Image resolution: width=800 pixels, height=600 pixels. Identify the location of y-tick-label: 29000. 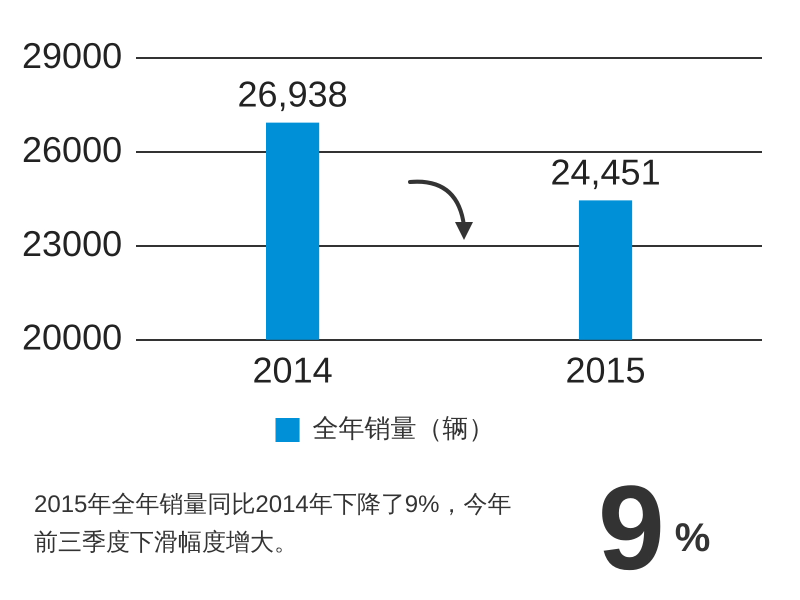
(72, 55).